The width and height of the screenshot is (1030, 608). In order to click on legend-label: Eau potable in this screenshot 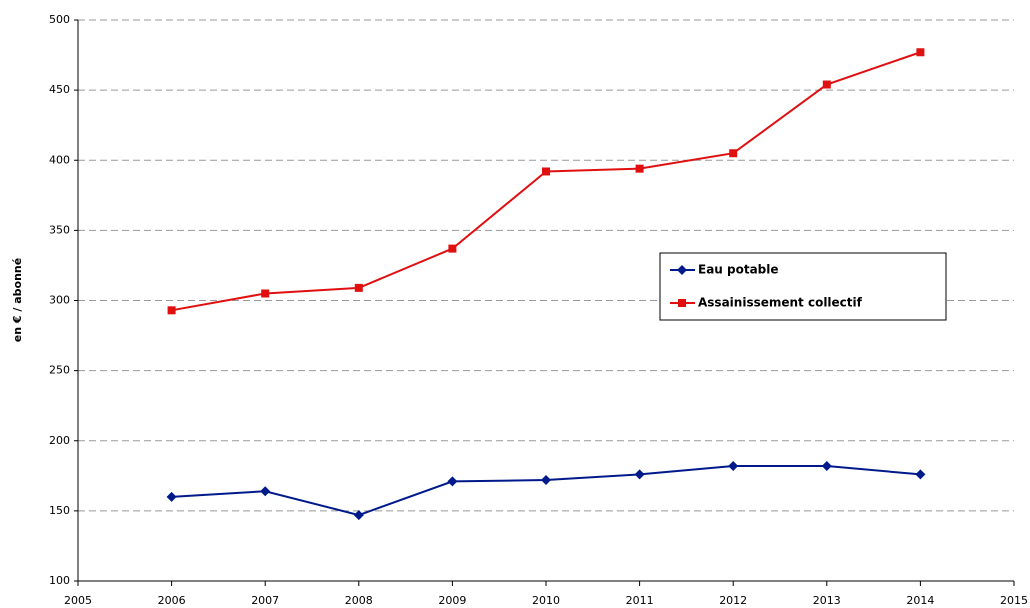, I will do `click(738, 270)`.